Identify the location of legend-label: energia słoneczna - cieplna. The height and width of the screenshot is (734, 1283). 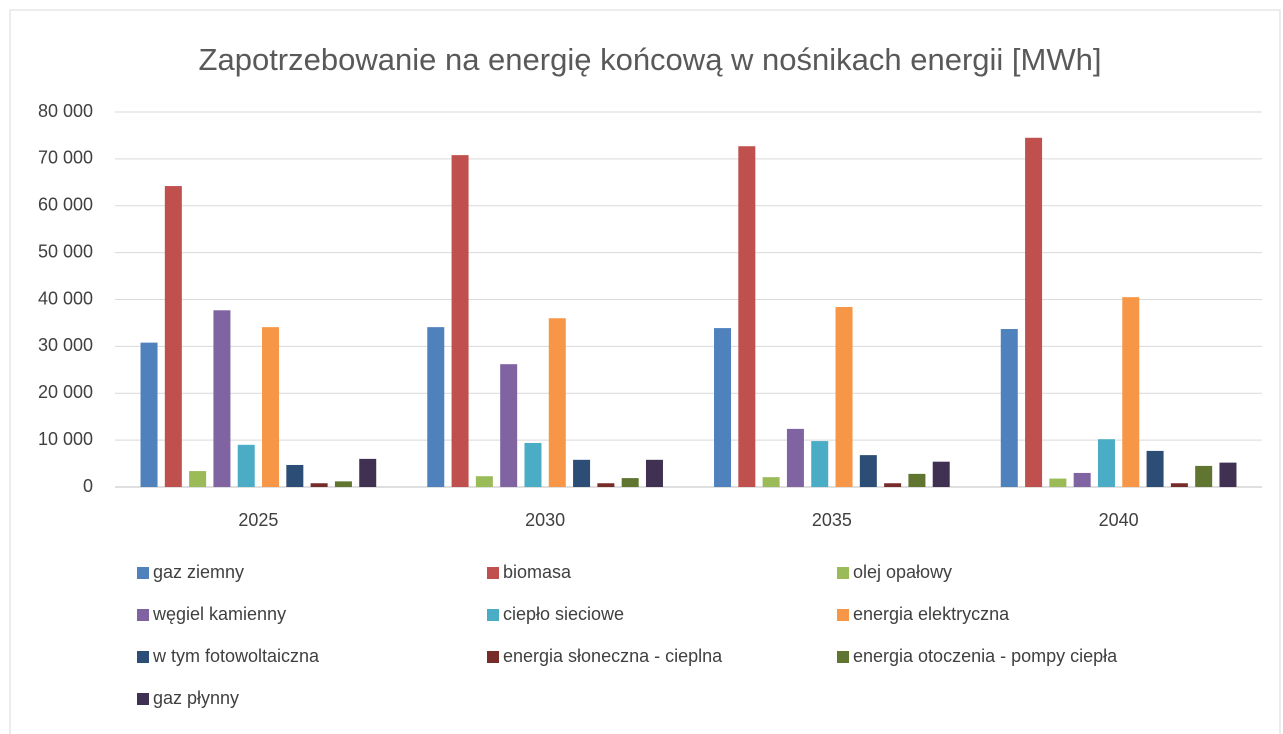
(613, 656).